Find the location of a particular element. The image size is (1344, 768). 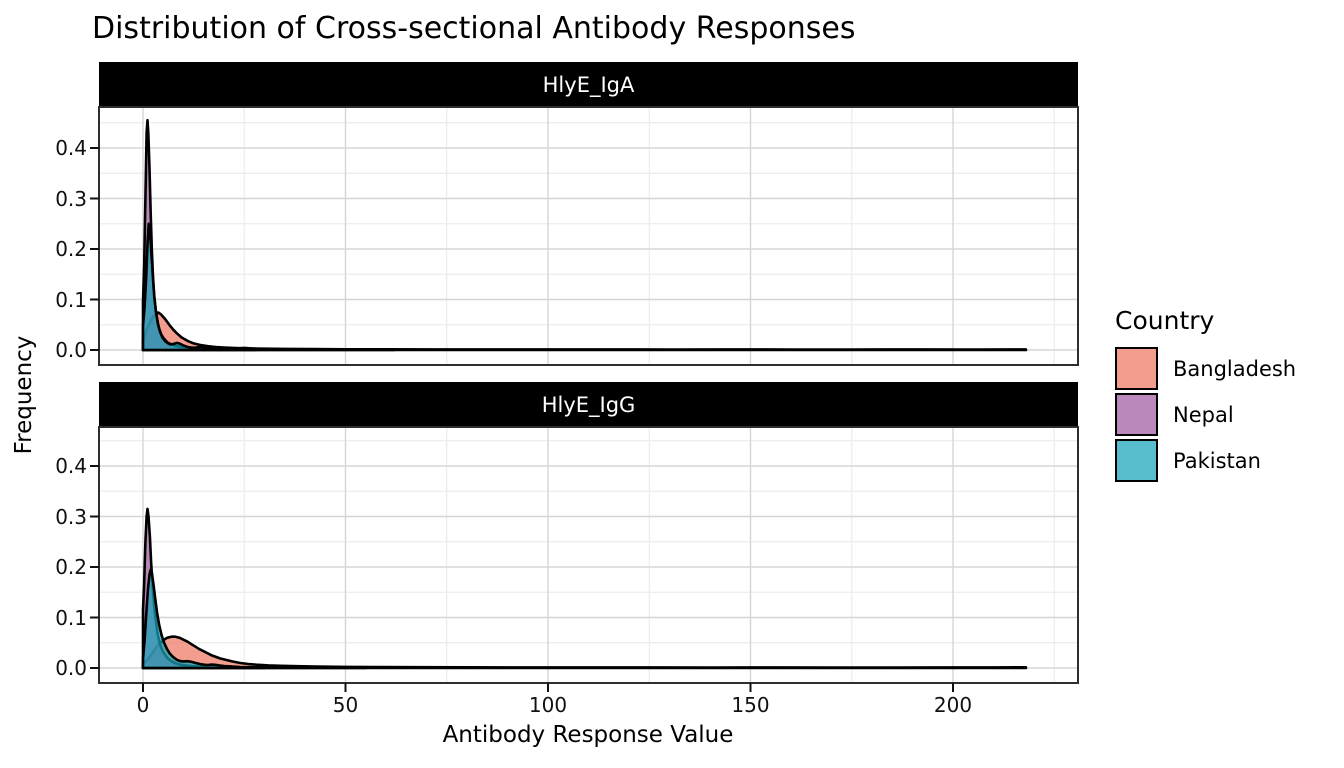

legend-swatch-nepal is located at coordinates (1136, 414).